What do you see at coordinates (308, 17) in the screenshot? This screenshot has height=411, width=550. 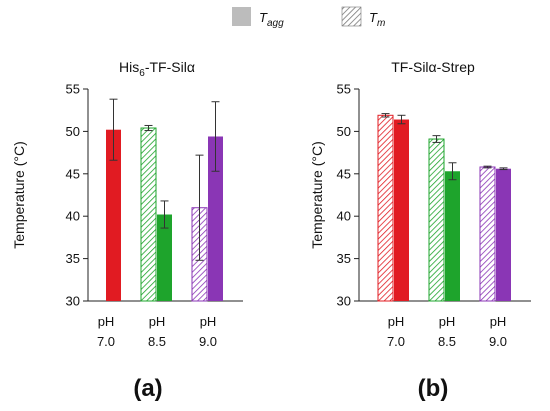 I see `legend: Tagg Tm` at bounding box center [308, 17].